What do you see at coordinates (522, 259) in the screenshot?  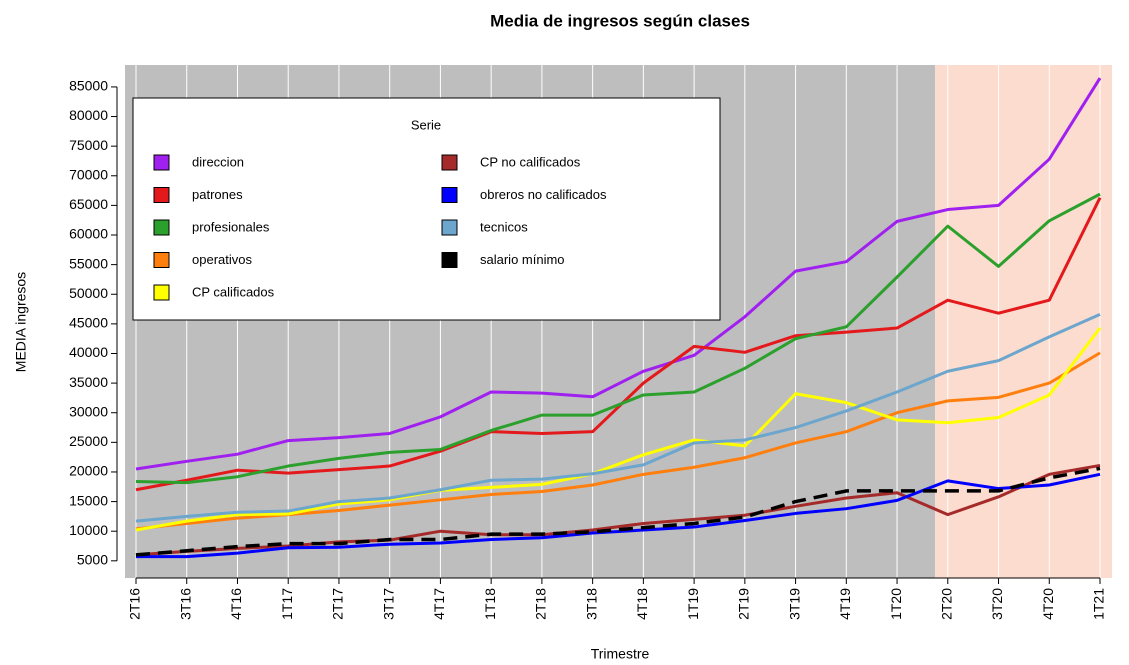 I see `legend-label: salario mínimo` at bounding box center [522, 259].